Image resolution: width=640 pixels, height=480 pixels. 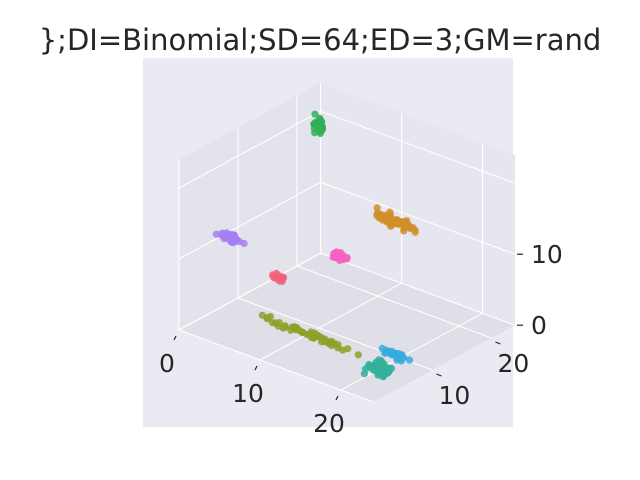 What do you see at coordinates (167, 363) in the screenshot?
I see `x-tick-label: 0` at bounding box center [167, 363].